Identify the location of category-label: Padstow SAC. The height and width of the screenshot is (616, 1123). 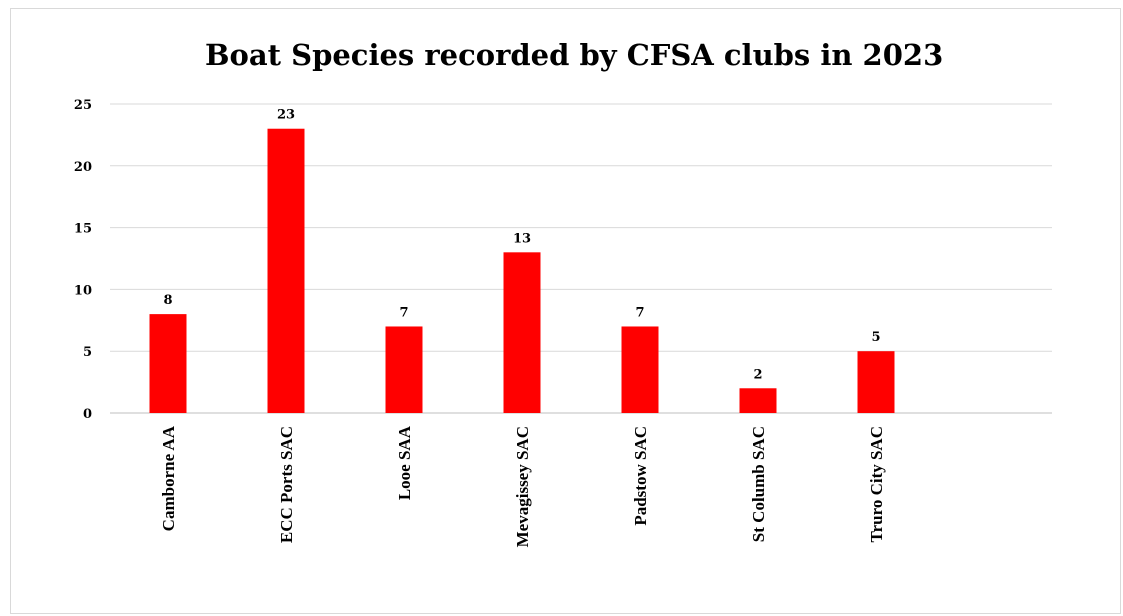
(640, 476).